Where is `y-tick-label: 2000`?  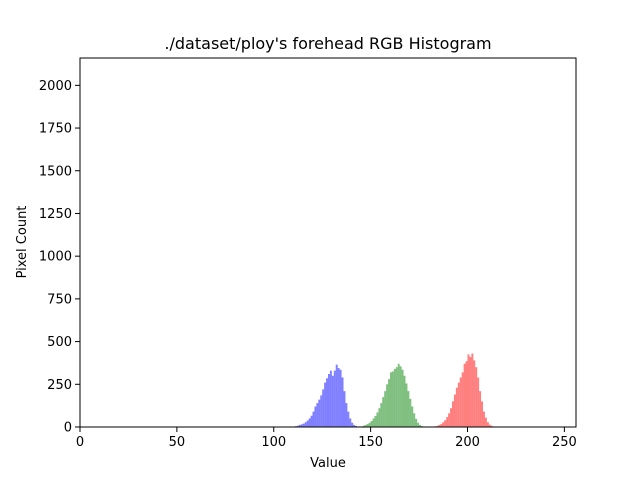 y-tick-label: 2000 is located at coordinates (55, 86).